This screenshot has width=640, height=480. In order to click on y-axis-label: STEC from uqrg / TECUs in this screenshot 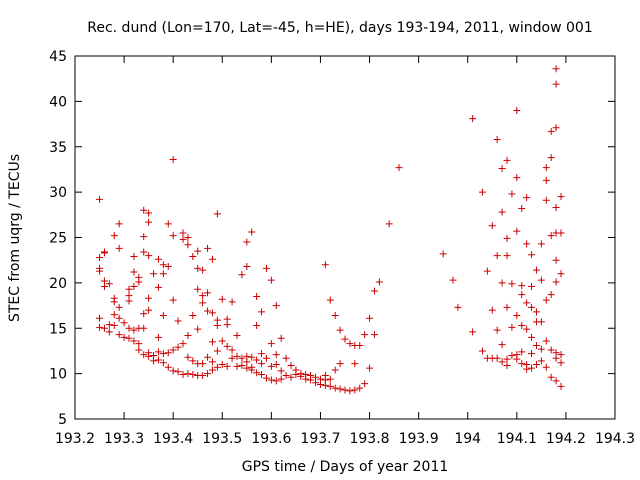, I will do `click(15, 238)`.